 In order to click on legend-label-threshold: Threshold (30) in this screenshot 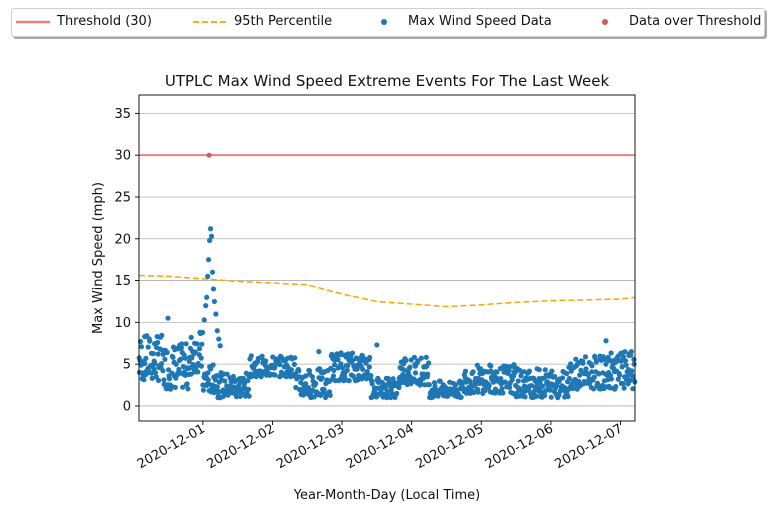, I will do `click(104, 21)`.